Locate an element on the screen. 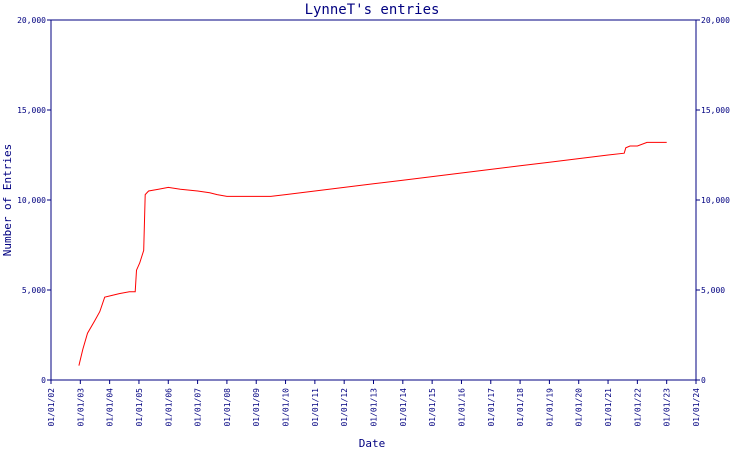 This screenshot has width=750, height=450. right-y-tick-label: 10,000 is located at coordinates (715, 200).